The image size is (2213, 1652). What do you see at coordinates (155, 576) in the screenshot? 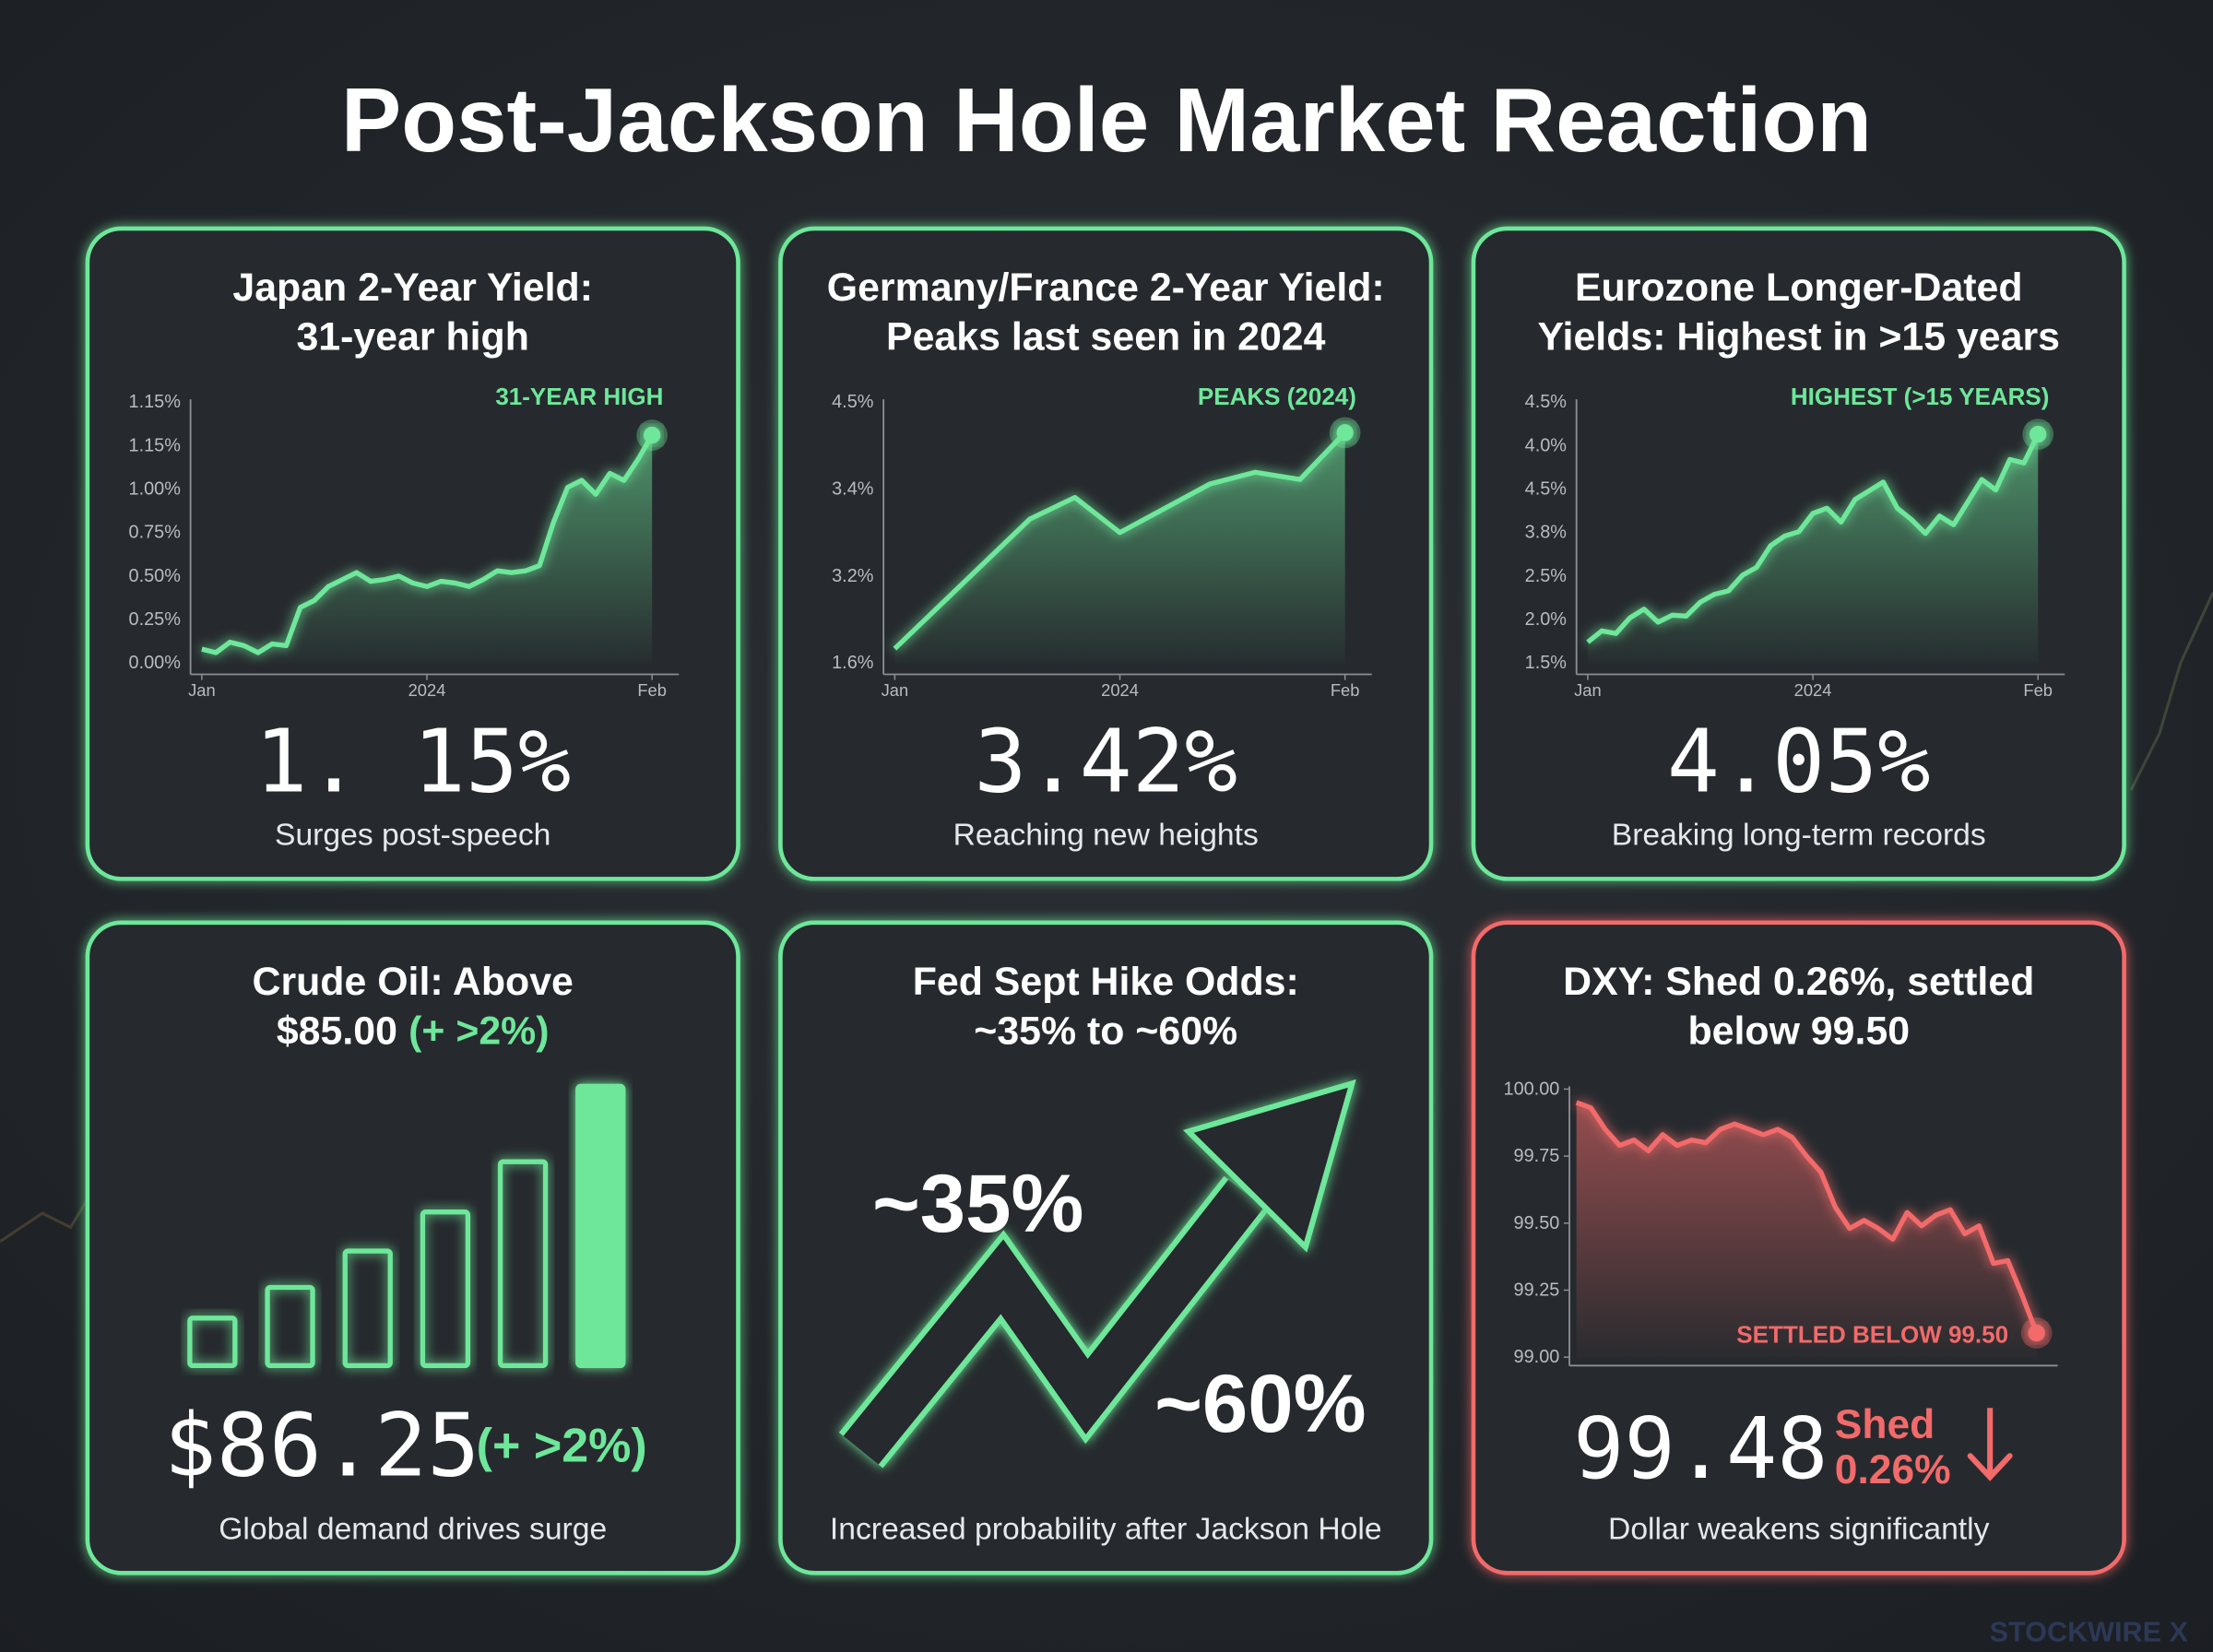
I see `y-tick-label: 0.50%` at bounding box center [155, 576].